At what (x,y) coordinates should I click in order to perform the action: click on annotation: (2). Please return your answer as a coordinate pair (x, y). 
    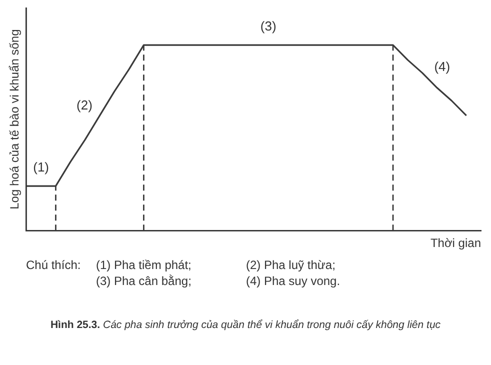
    Looking at the image, I should click on (84, 105).